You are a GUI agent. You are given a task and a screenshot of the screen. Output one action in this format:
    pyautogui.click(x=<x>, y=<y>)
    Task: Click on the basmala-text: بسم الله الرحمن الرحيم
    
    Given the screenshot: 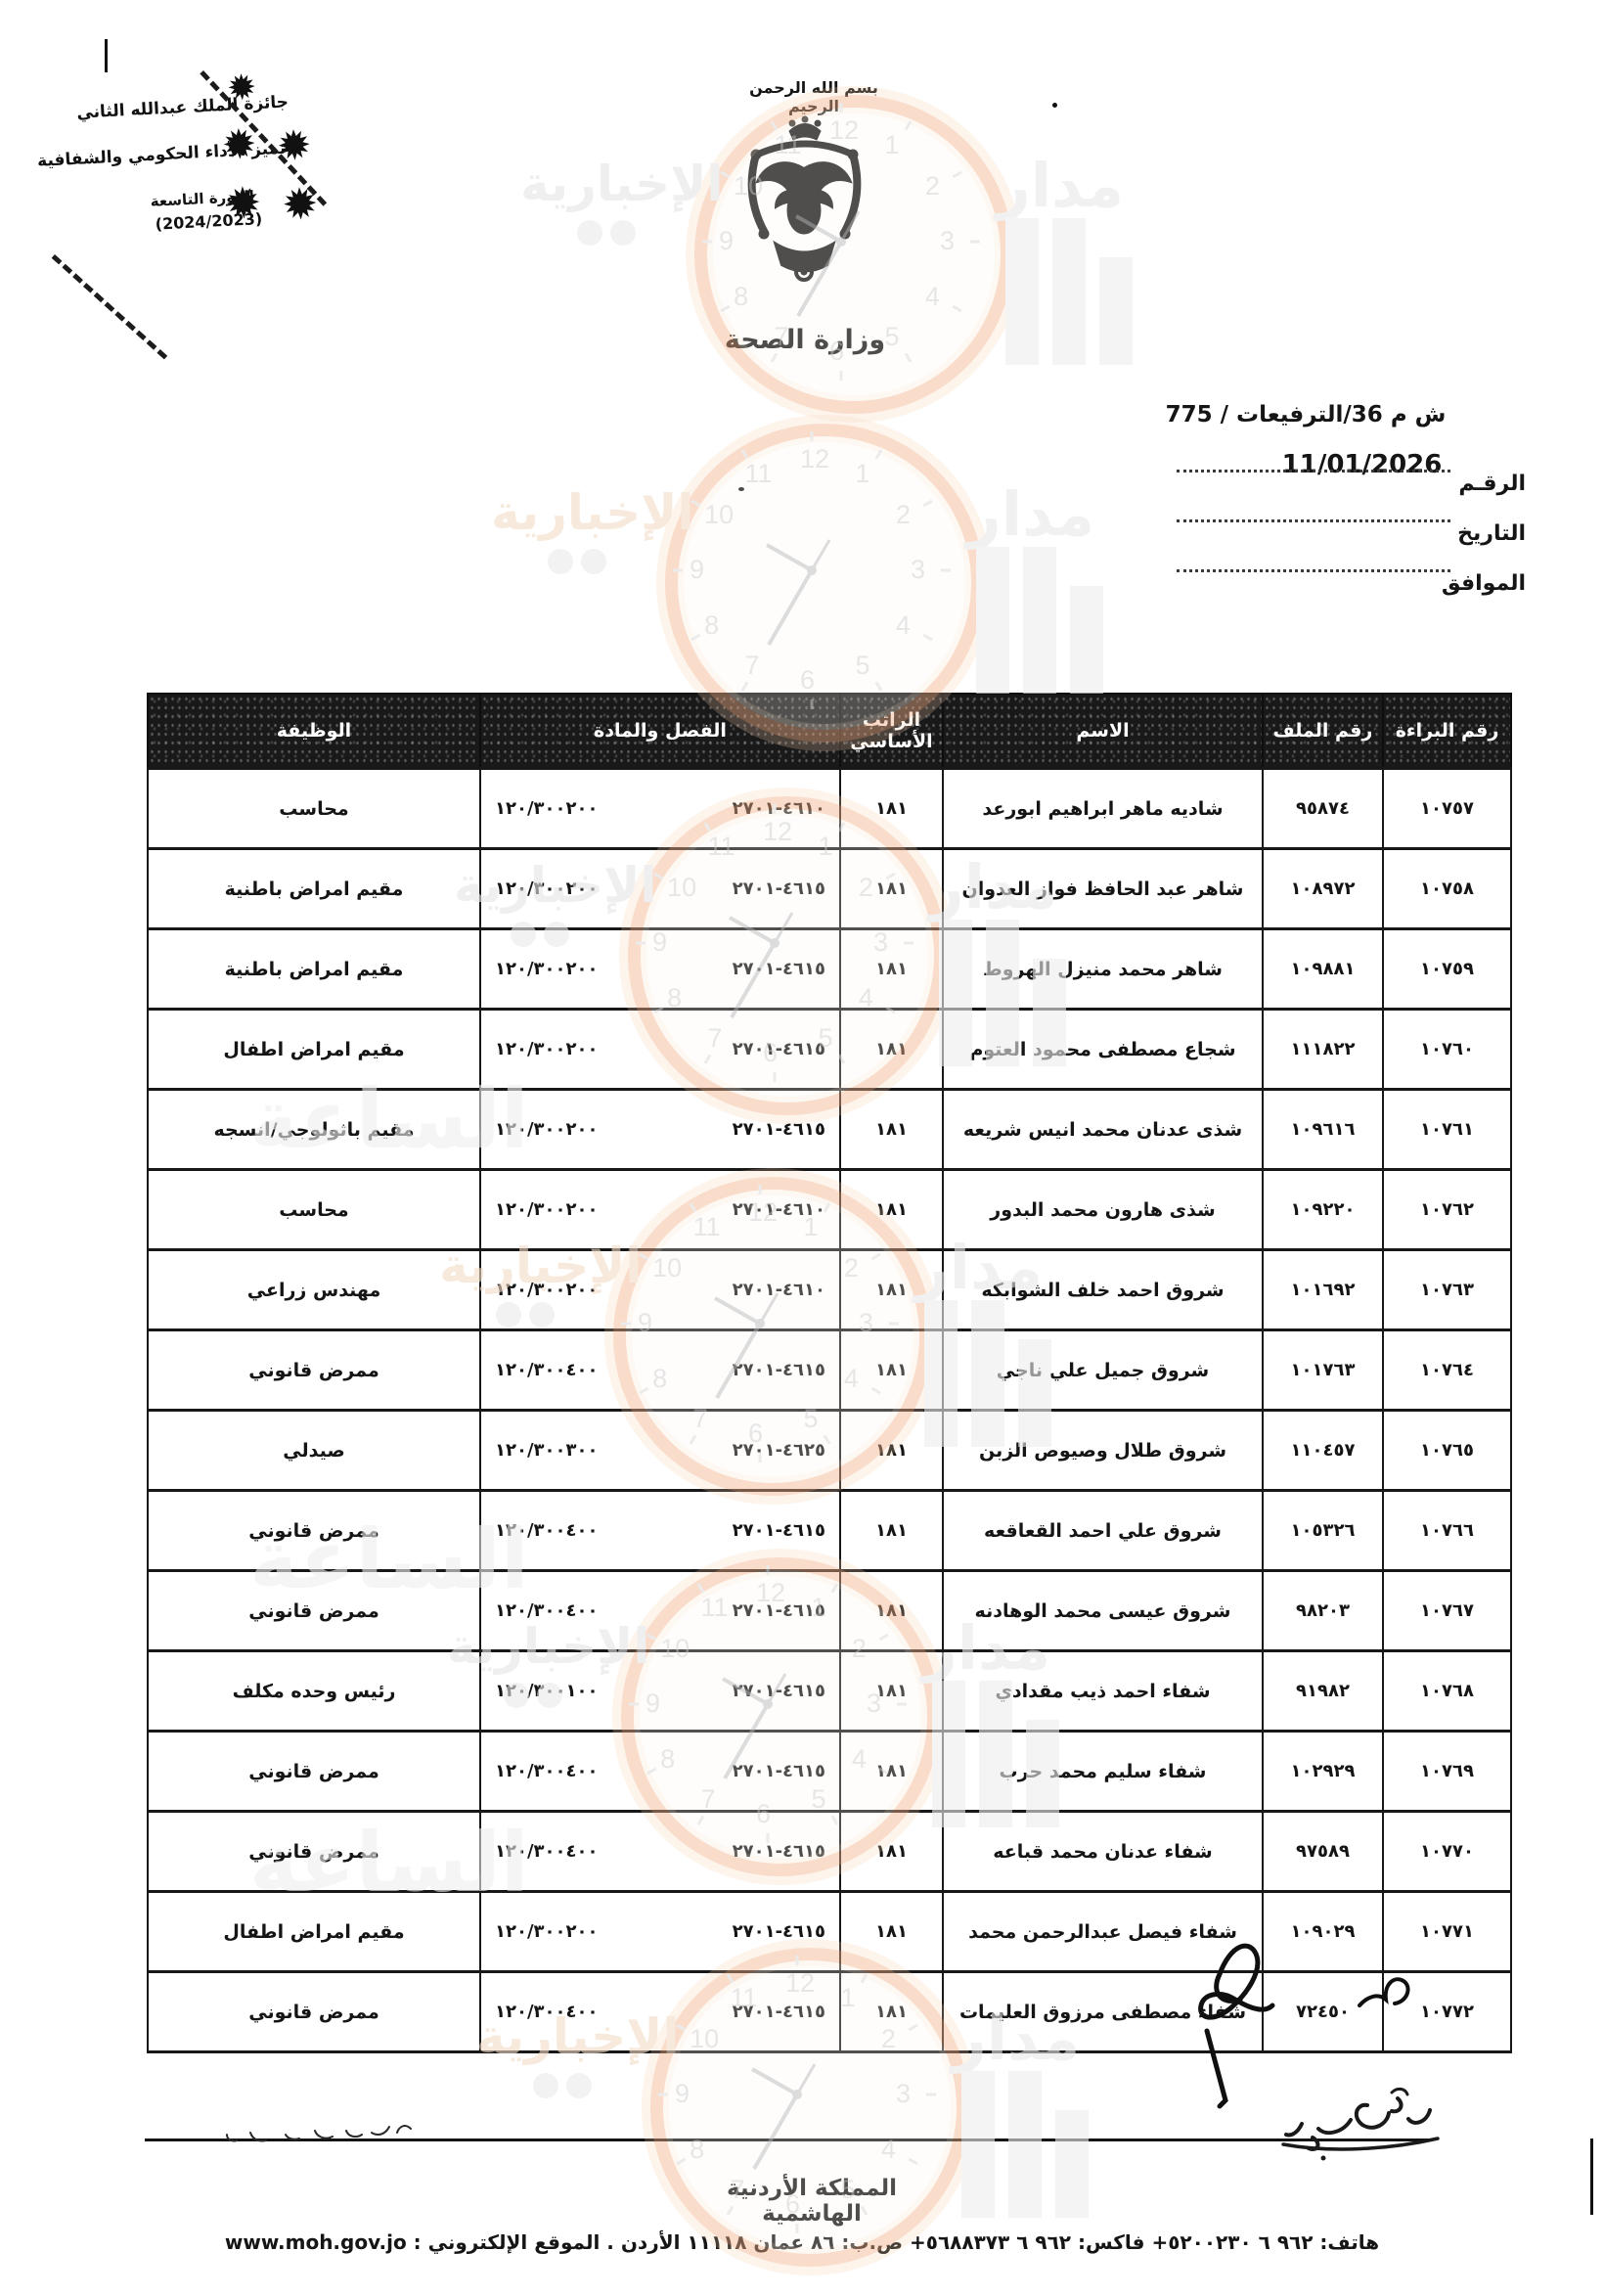 What is the action you would take?
    pyautogui.click(x=813, y=96)
    